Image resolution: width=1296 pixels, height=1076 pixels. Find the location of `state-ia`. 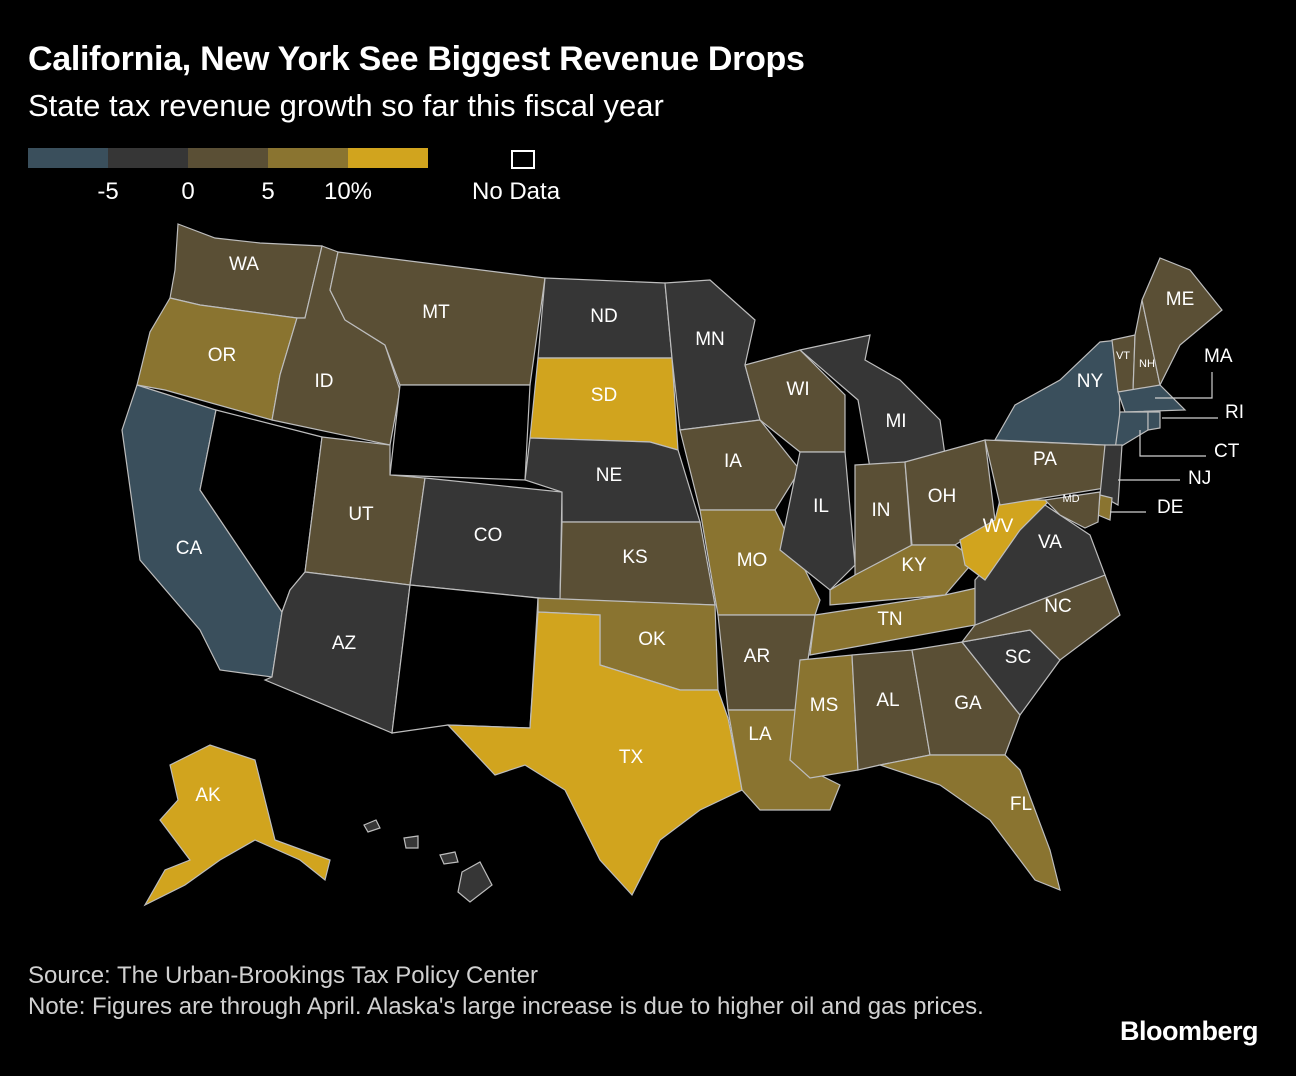

state-ia is located at coordinates (740, 465).